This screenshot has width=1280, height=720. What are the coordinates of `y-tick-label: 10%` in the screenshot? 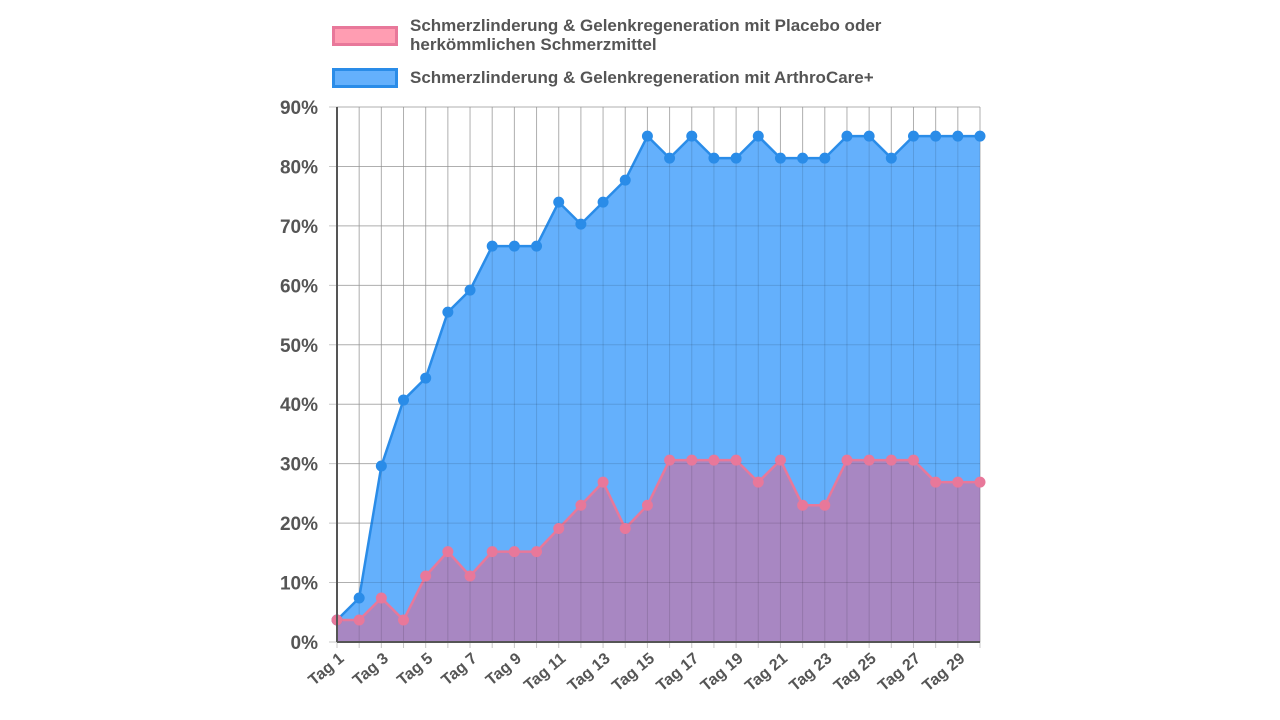 It's located at (299, 584).